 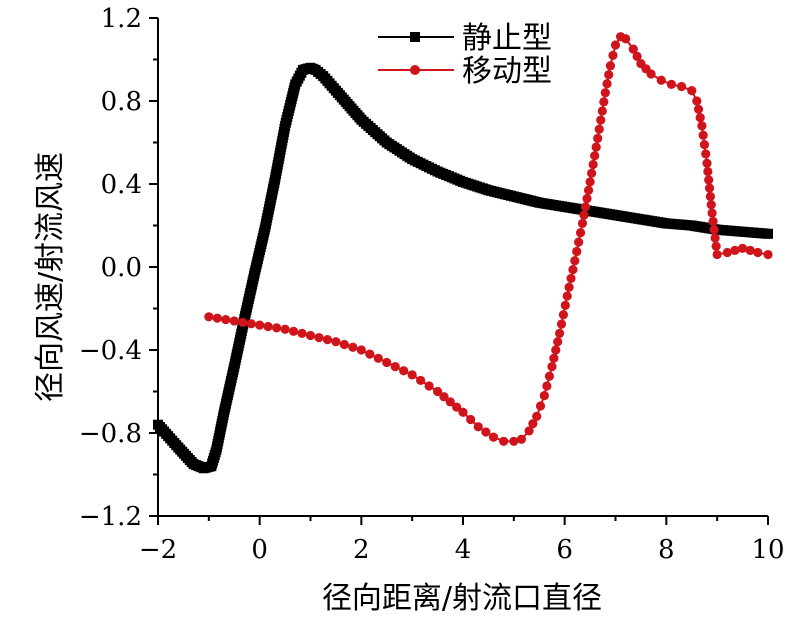 I want to click on x-tick-label: 4, so click(x=463, y=550).